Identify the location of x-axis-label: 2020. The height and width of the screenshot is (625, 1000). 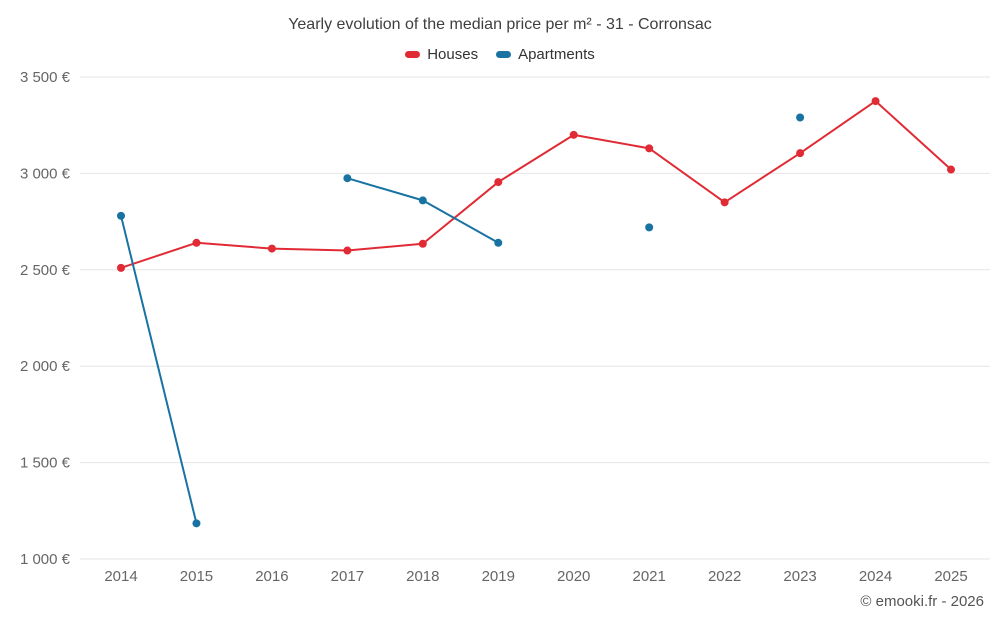
(573, 576).